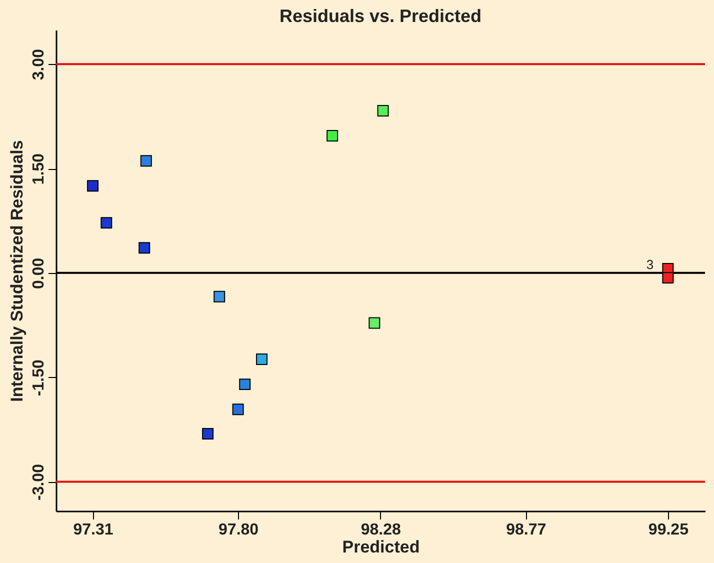 This screenshot has height=563, width=714. I want to click on x-tick-label: 98.77, so click(526, 530).